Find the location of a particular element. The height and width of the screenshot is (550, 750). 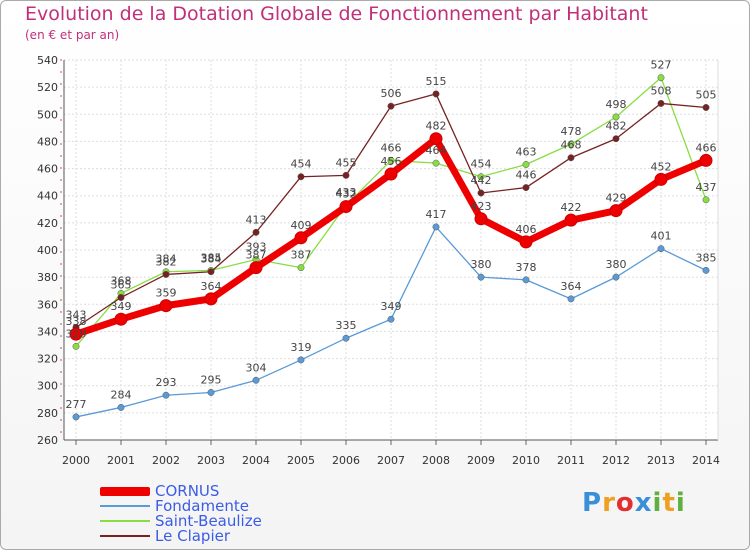

data-label-saint-beaulize: 385 is located at coordinates (211, 257).